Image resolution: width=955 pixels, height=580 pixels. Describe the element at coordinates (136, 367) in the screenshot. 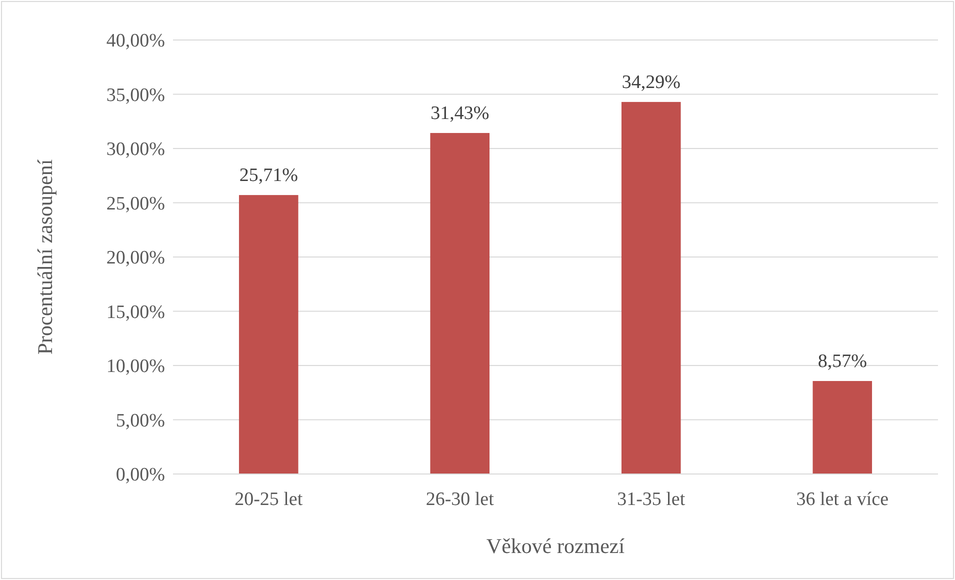

I see `y-tick-label: 10,00%` at that location.